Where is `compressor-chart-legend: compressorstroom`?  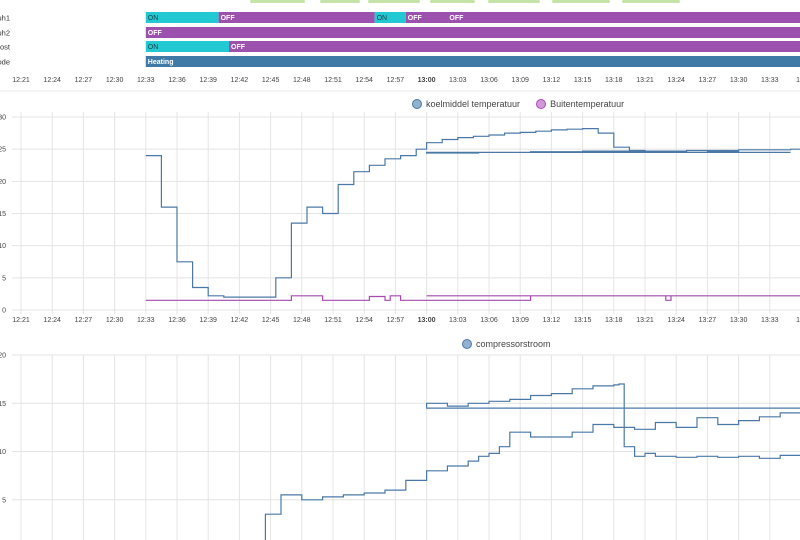 compressor-chart-legend: compressorstroom is located at coordinates (506, 344).